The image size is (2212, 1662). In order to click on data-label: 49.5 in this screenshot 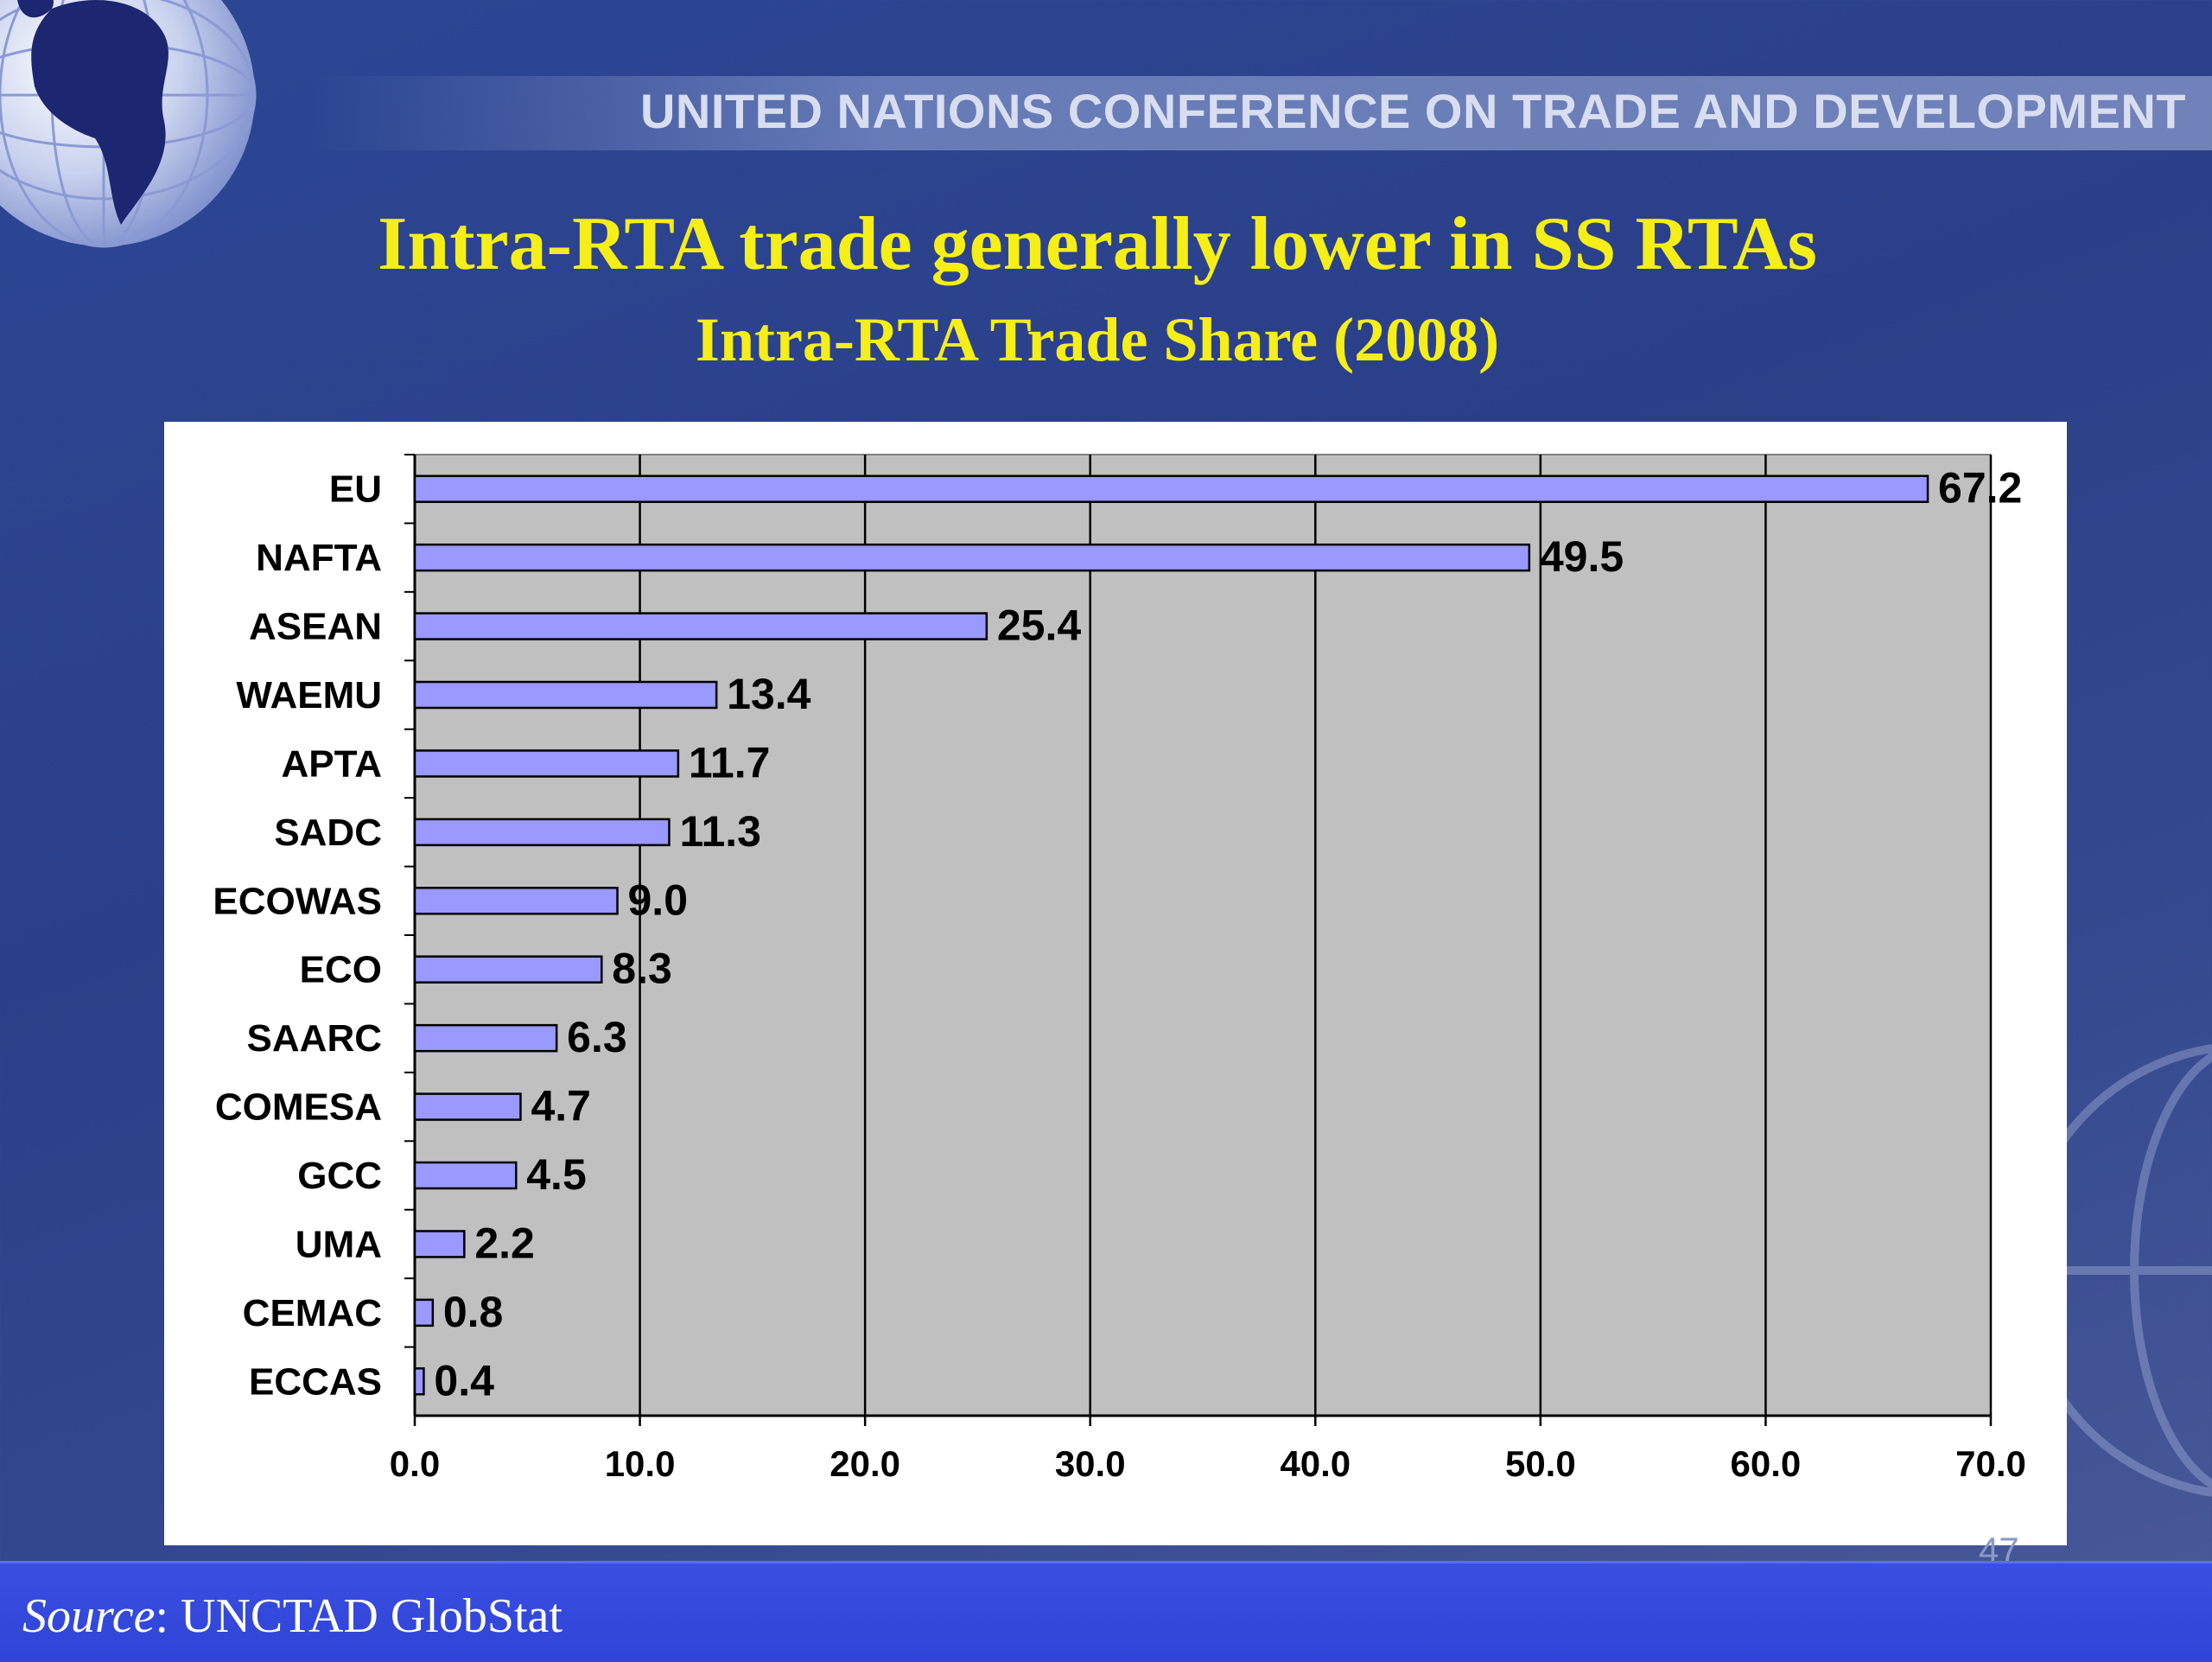, I will do `click(1582, 556)`.